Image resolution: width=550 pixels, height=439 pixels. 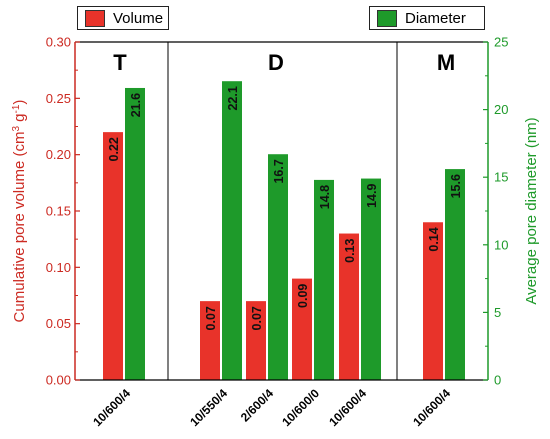 I want to click on diameter-data-label: 14.9, so click(x=372, y=196).